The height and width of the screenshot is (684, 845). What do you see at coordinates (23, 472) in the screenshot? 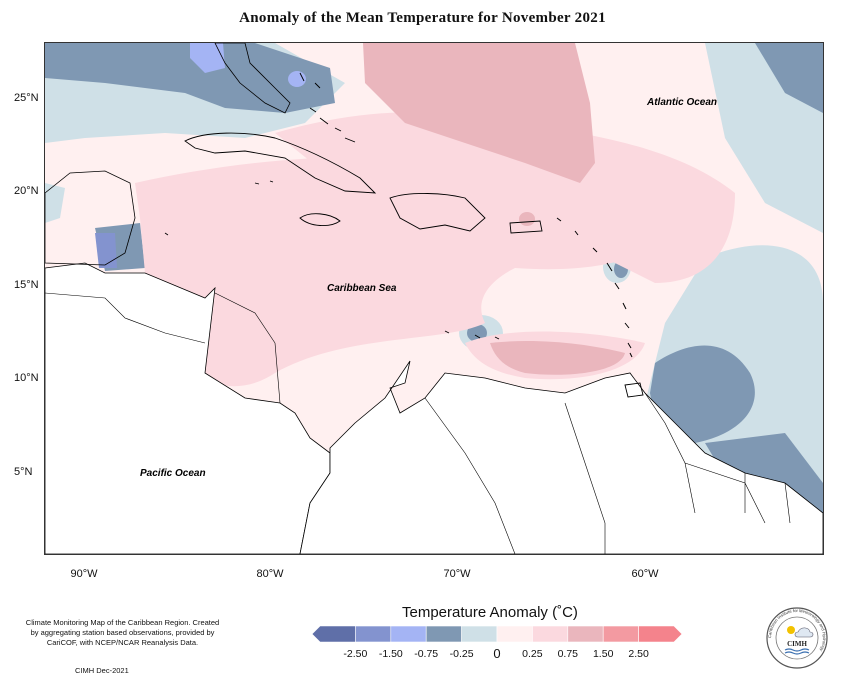
I see `lat-label: 5°N` at bounding box center [23, 472].